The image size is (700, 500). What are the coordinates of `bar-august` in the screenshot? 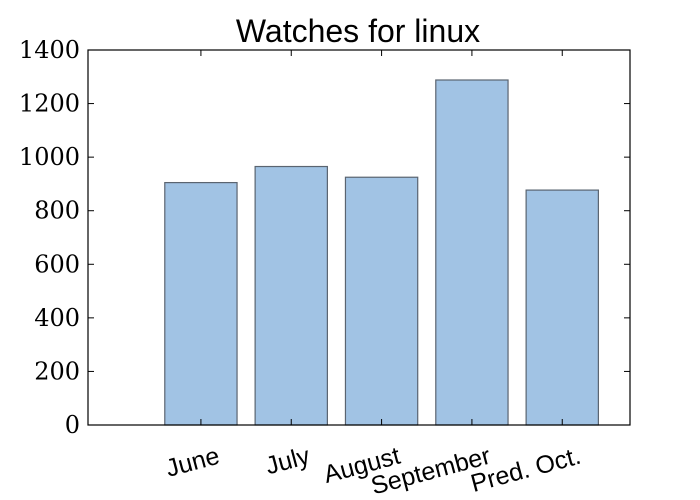 It's located at (381, 301).